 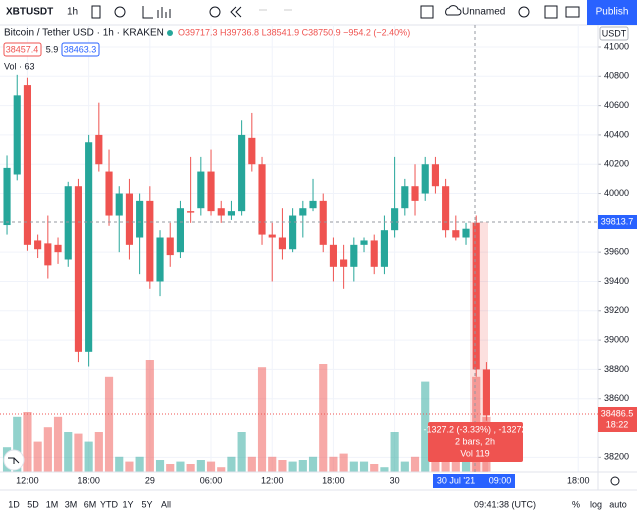 I want to click on bid: 38457.4, so click(x=22, y=49).